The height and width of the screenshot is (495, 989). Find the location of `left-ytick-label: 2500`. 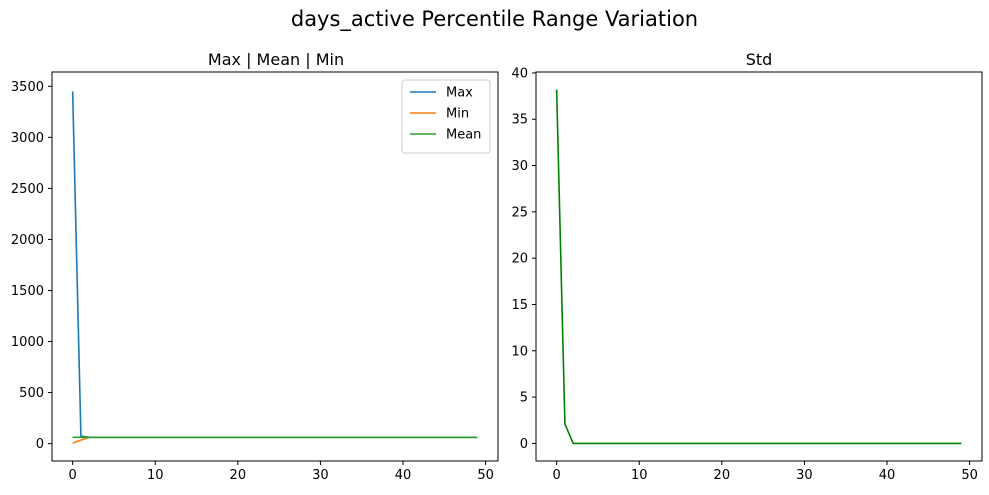

left-ytick-label: 2500 is located at coordinates (27, 189).